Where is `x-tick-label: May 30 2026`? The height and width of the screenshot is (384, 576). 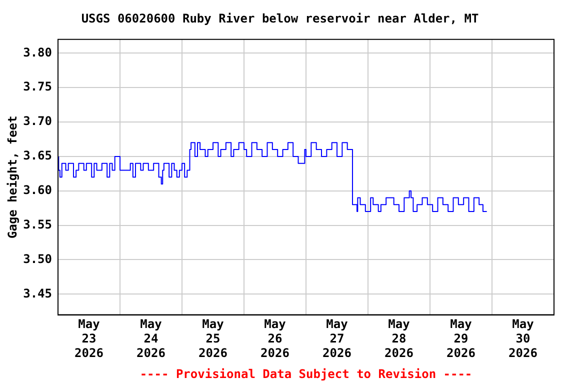 x-tick-label: May 30 2026 is located at coordinates (523, 338).